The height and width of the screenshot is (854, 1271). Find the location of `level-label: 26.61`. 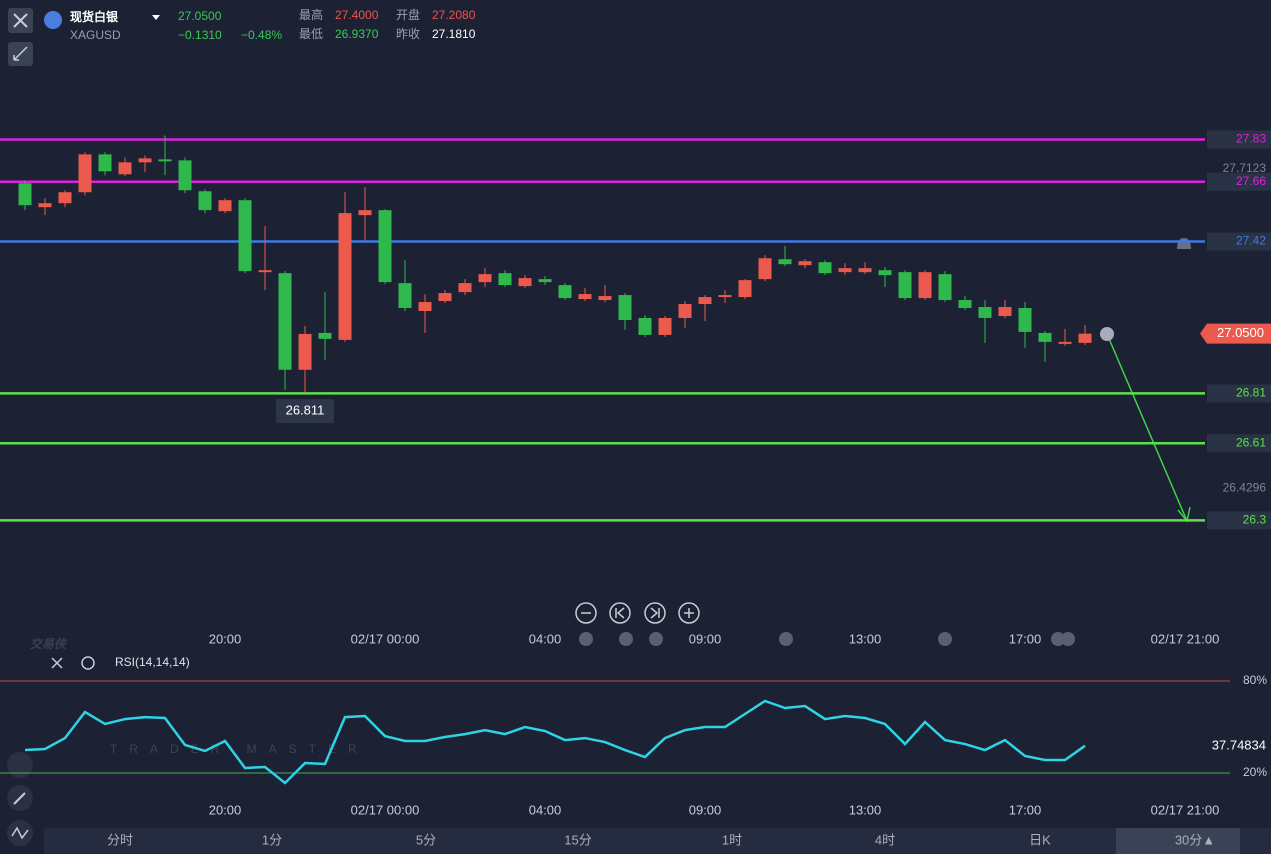

level-label: 26.61 is located at coordinates (1251, 442).